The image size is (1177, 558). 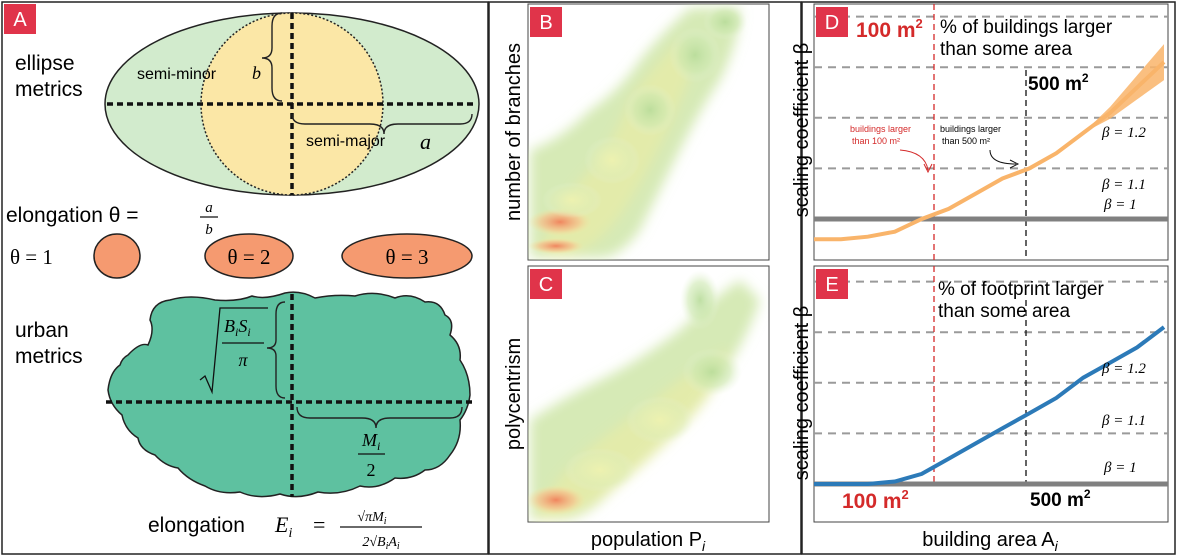 I want to click on b-label: b, so click(x=256, y=73).